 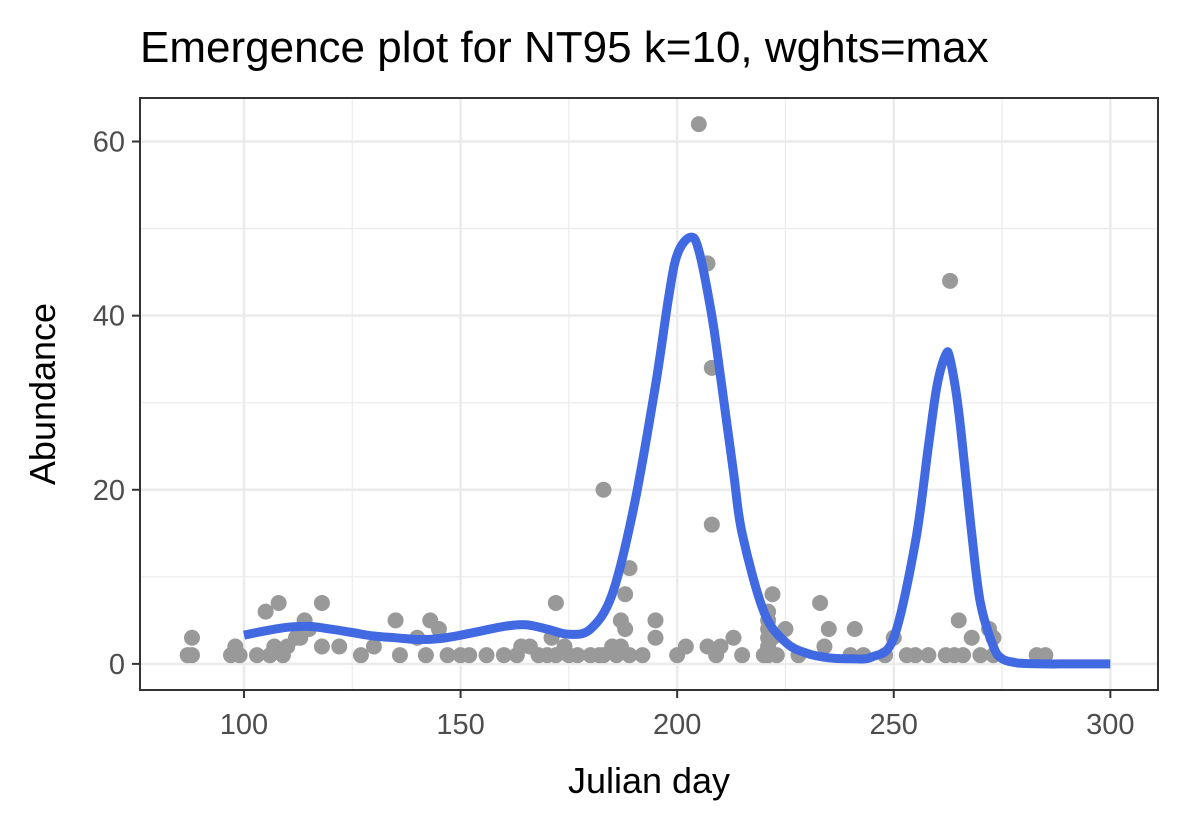 What do you see at coordinates (1110, 725) in the screenshot?
I see `x-tick-label: 300` at bounding box center [1110, 725].